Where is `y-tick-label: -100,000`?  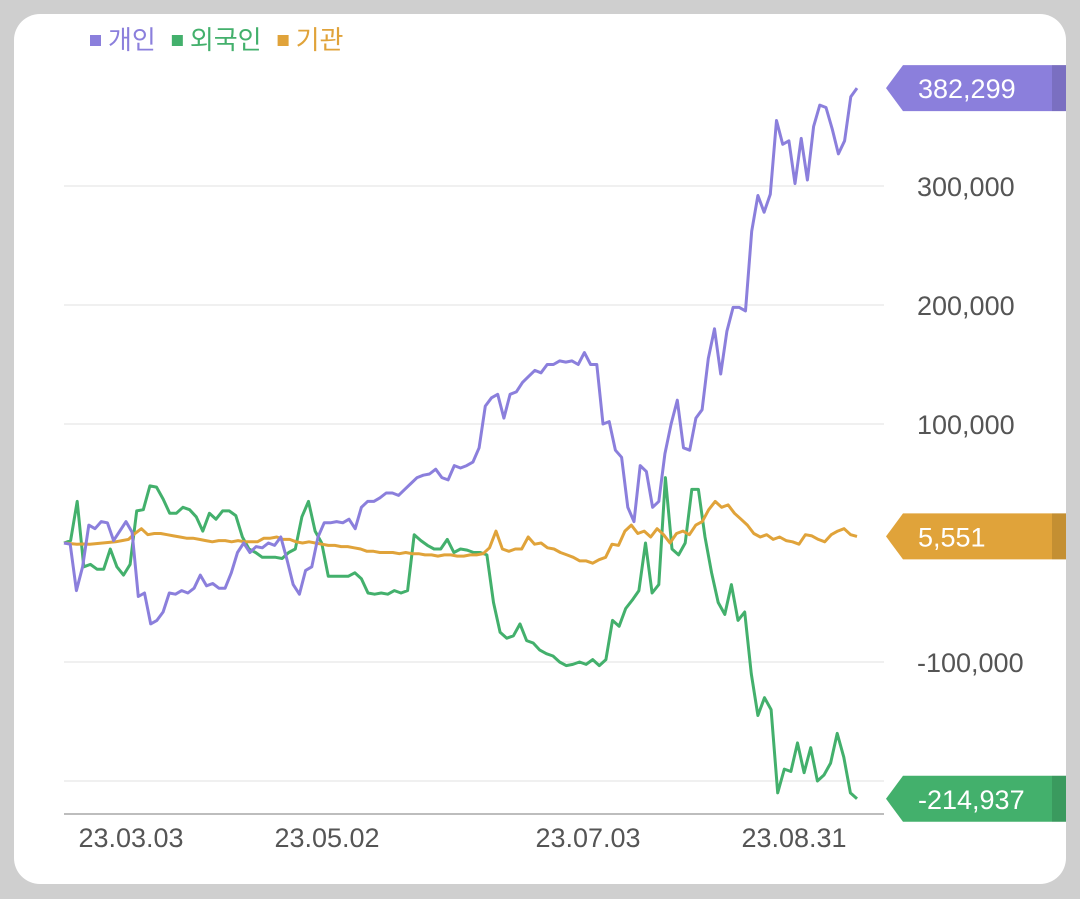 y-tick-label: -100,000 is located at coordinates (970, 663).